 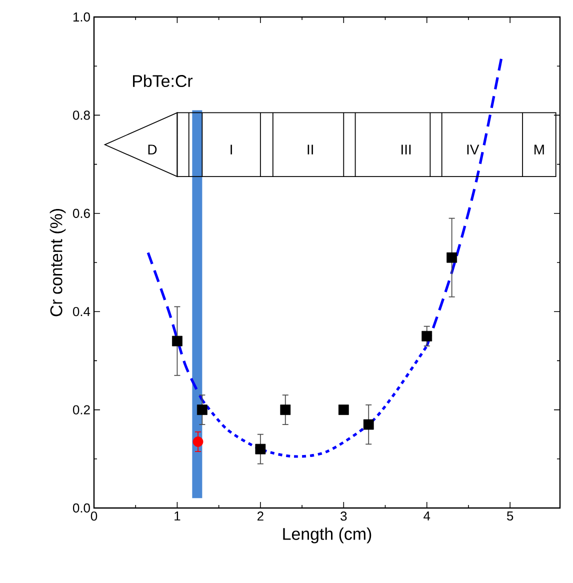 What do you see at coordinates (427, 516) in the screenshot?
I see `x-tick-label: 4` at bounding box center [427, 516].